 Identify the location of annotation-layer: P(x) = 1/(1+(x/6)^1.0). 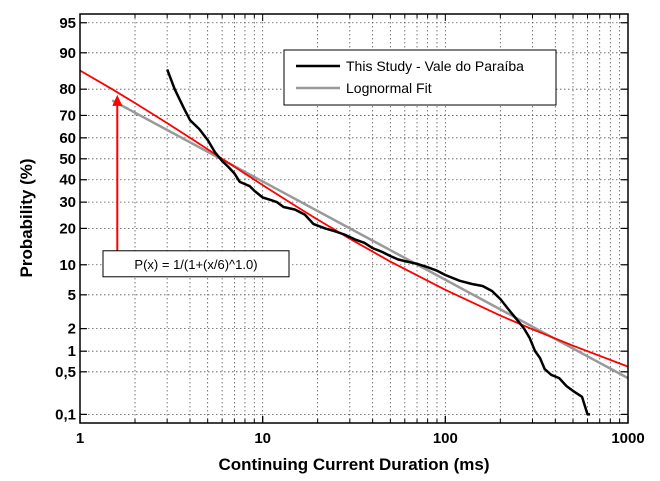
(196, 186).